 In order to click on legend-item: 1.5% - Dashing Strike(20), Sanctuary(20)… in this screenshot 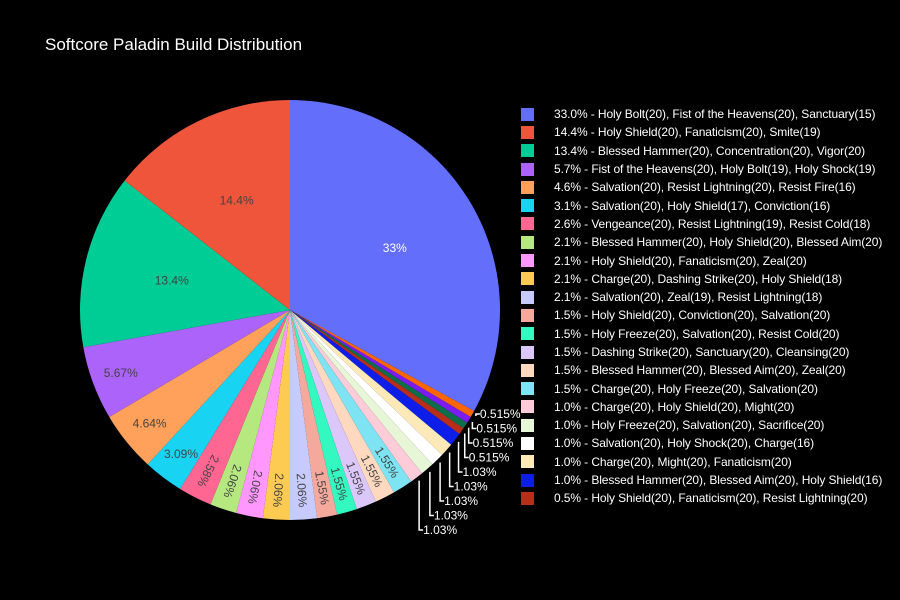, I will do `click(701, 352)`.